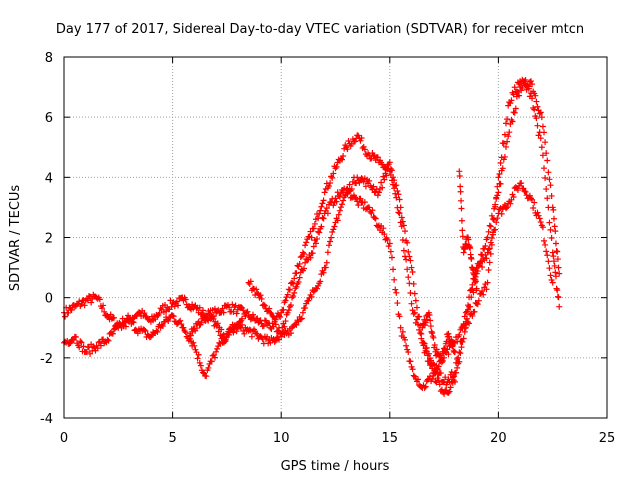 This screenshot has height=485, width=640. Describe the element at coordinates (49, 118) in the screenshot. I see `y-tick-label: 6` at that location.